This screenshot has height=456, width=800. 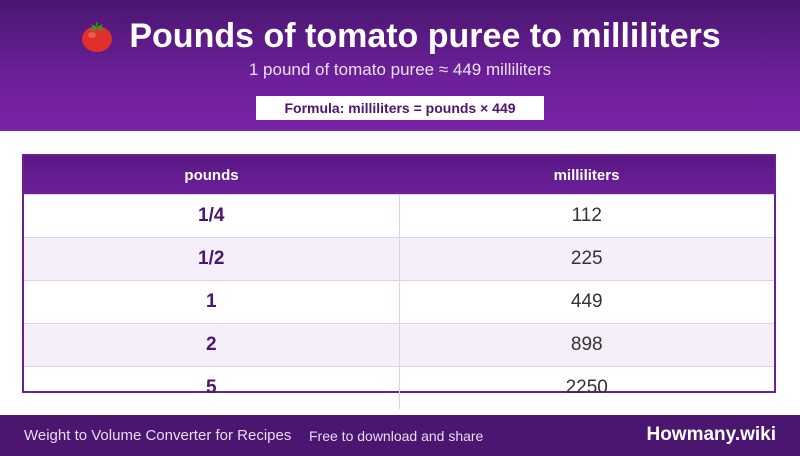 I want to click on page-title: Pounds of tomato puree to milliliters, so click(x=400, y=36).